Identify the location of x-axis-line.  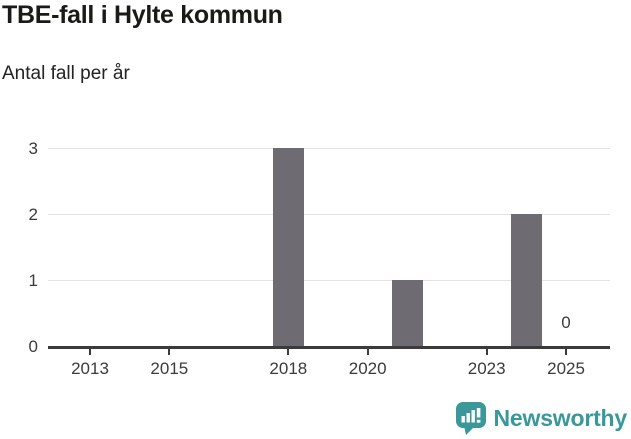
(329, 347).